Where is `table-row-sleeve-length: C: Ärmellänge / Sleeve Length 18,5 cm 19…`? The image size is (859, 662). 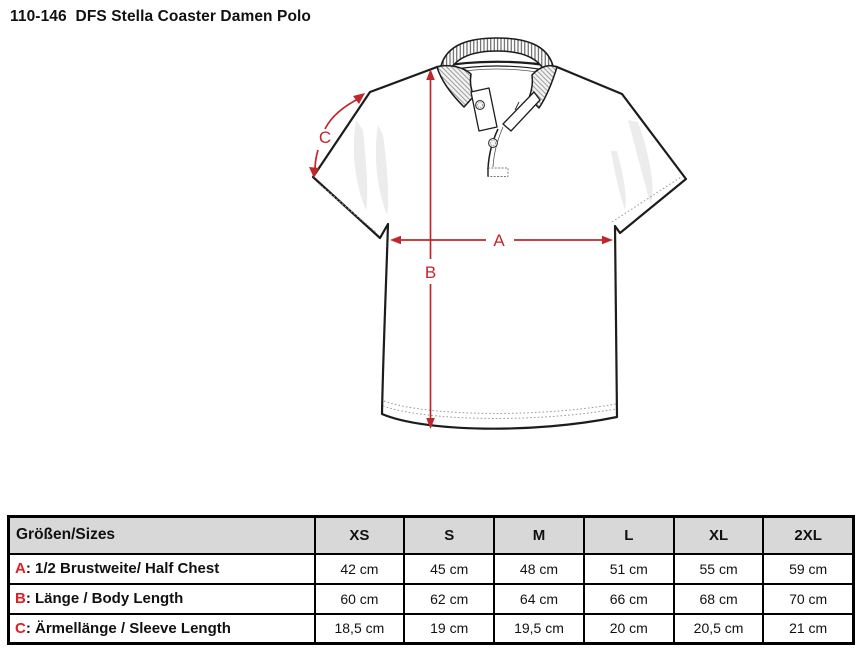
table-row-sleeve-length: C: Ärmellänge / Sleeve Length 18,5 cm 19… is located at coordinates (431, 628).